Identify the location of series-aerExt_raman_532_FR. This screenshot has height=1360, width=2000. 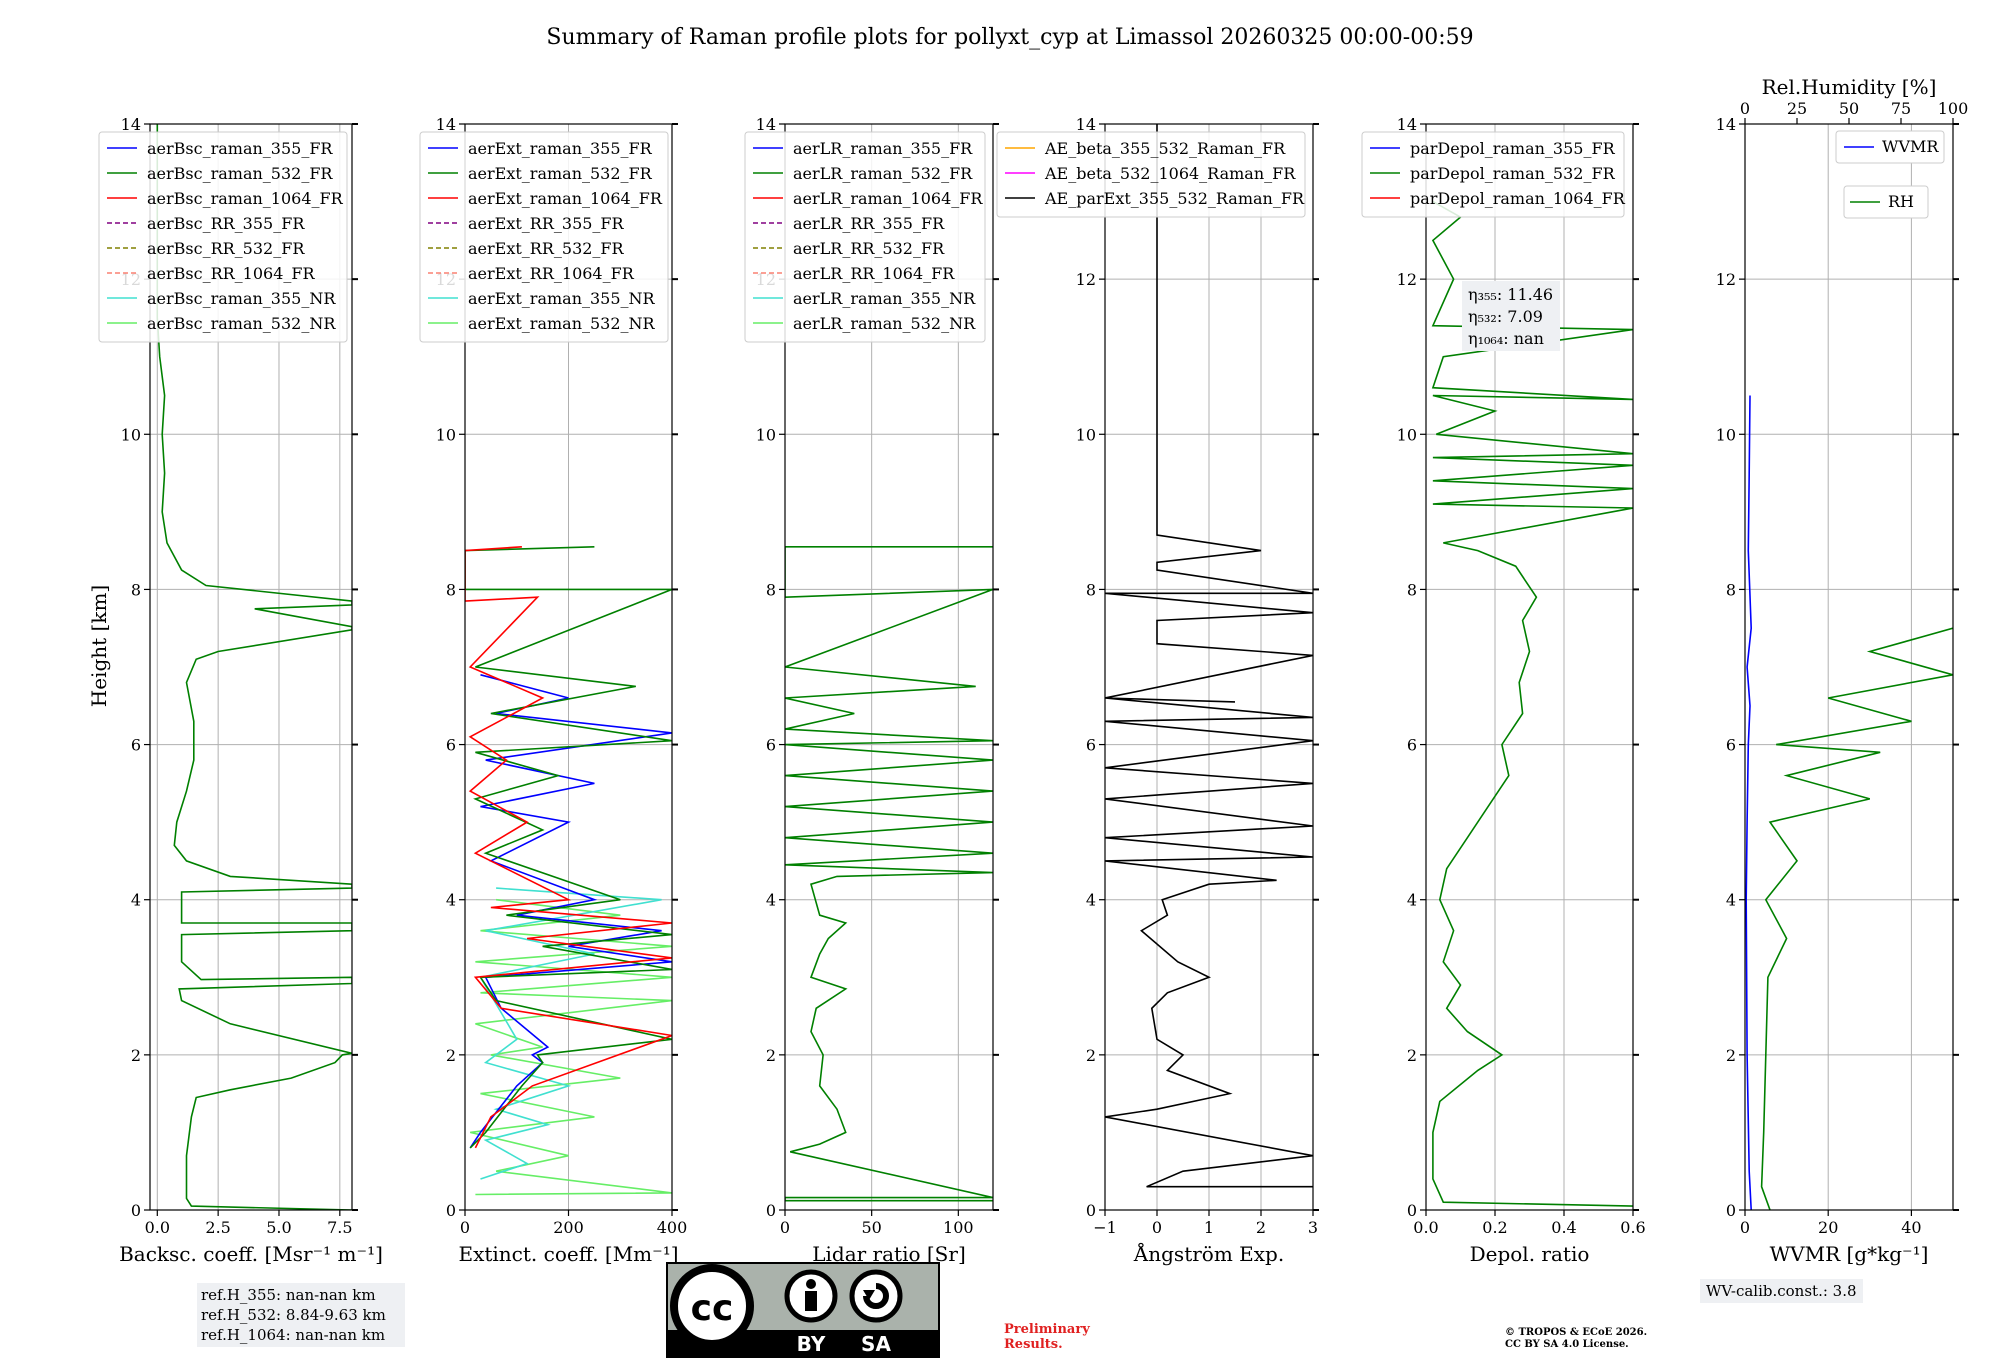
(568, 847).